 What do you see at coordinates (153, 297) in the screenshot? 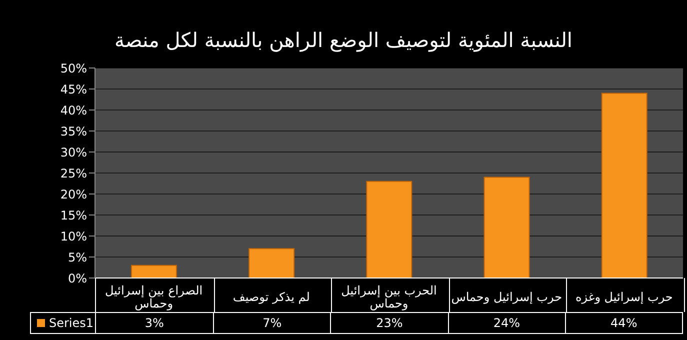
I see `x-tick-label: الصراع بين إسرائيل وحماس` at bounding box center [153, 297].